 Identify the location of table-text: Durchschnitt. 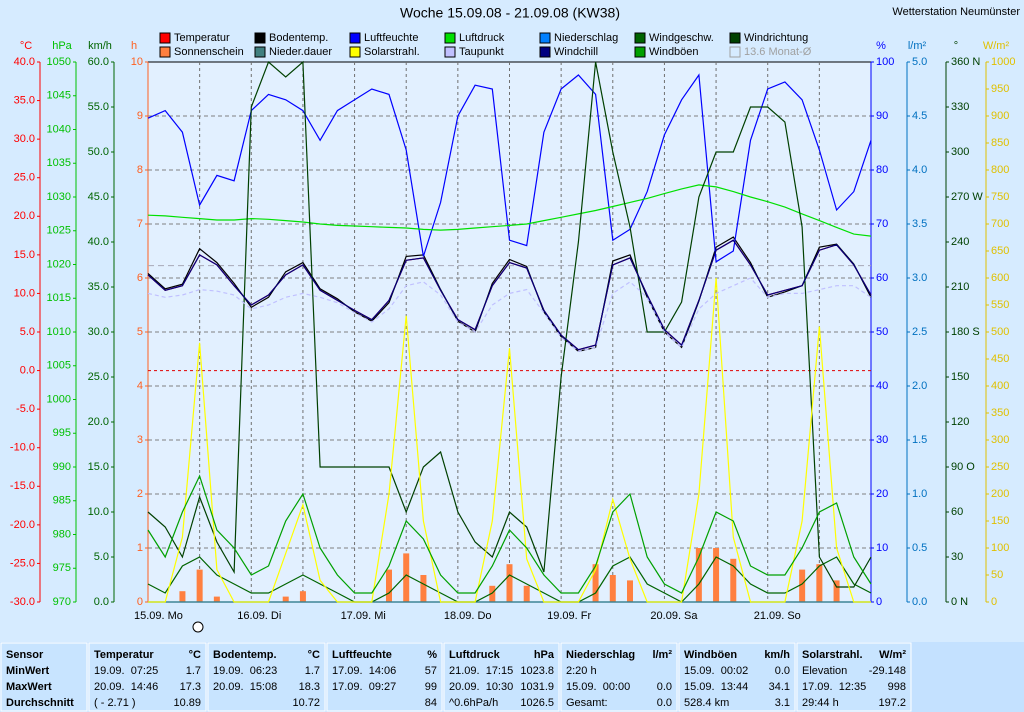
(40, 703).